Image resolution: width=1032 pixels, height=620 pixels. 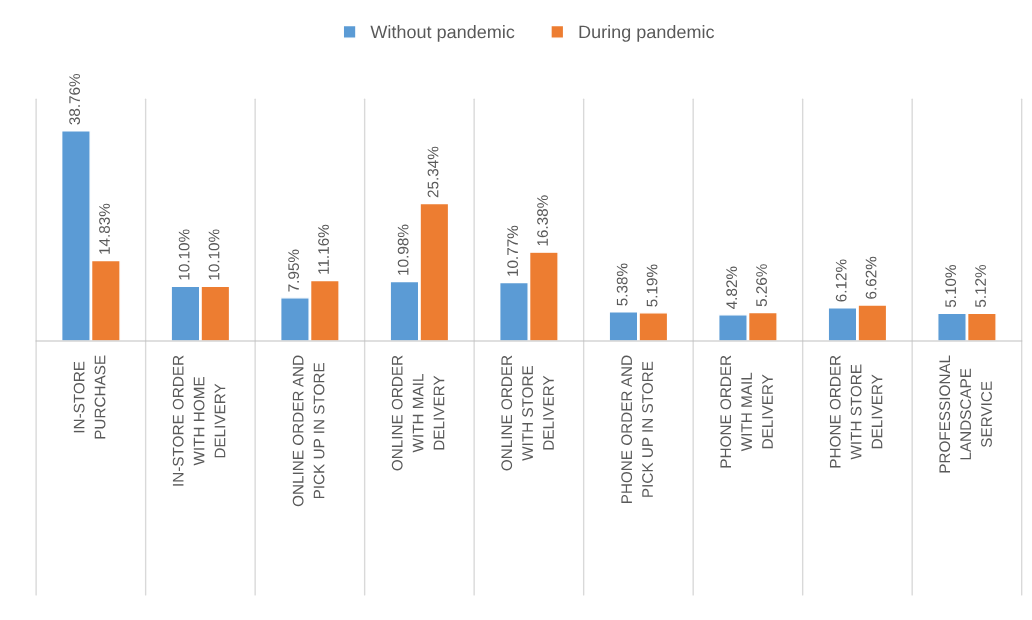 What do you see at coordinates (513, 250) in the screenshot?
I see `data-label: 10.77%` at bounding box center [513, 250].